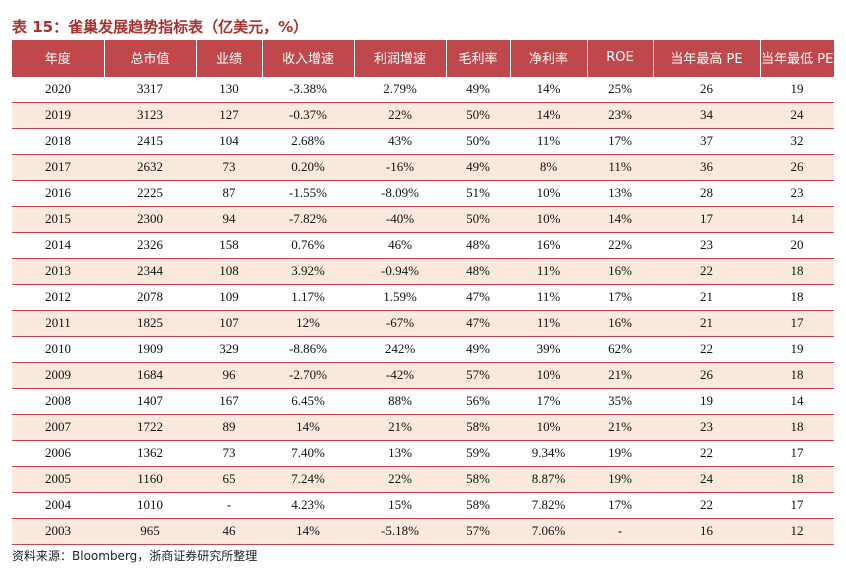 Image resolution: width=846 pixels, height=570 pixels. I want to click on column-header: 当年最高 PE, so click(707, 58).